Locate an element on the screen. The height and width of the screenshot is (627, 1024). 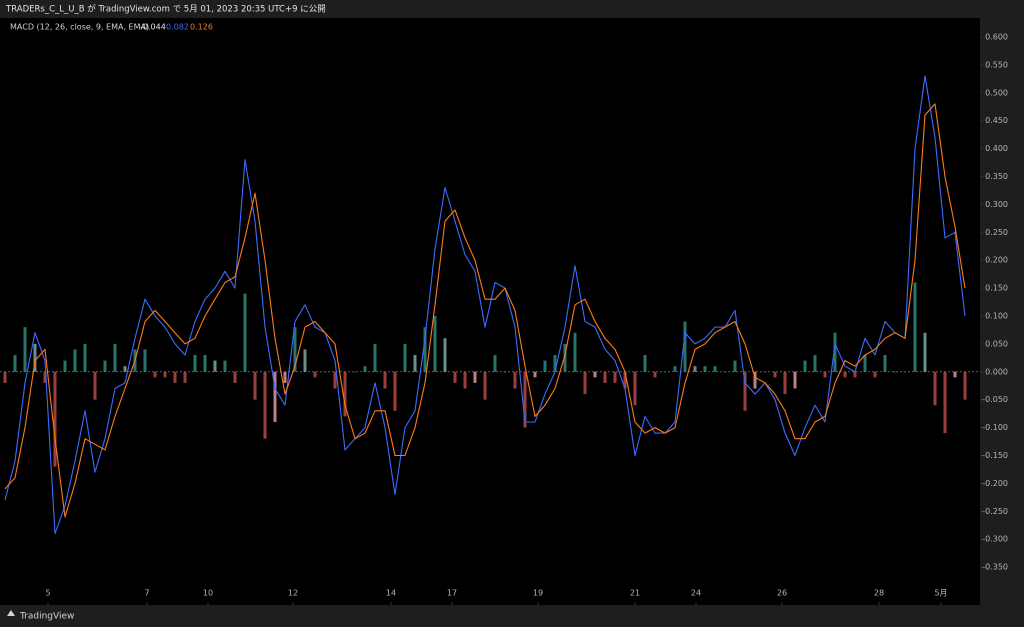
y-tick-label: 0.350 is located at coordinates (996, 176).